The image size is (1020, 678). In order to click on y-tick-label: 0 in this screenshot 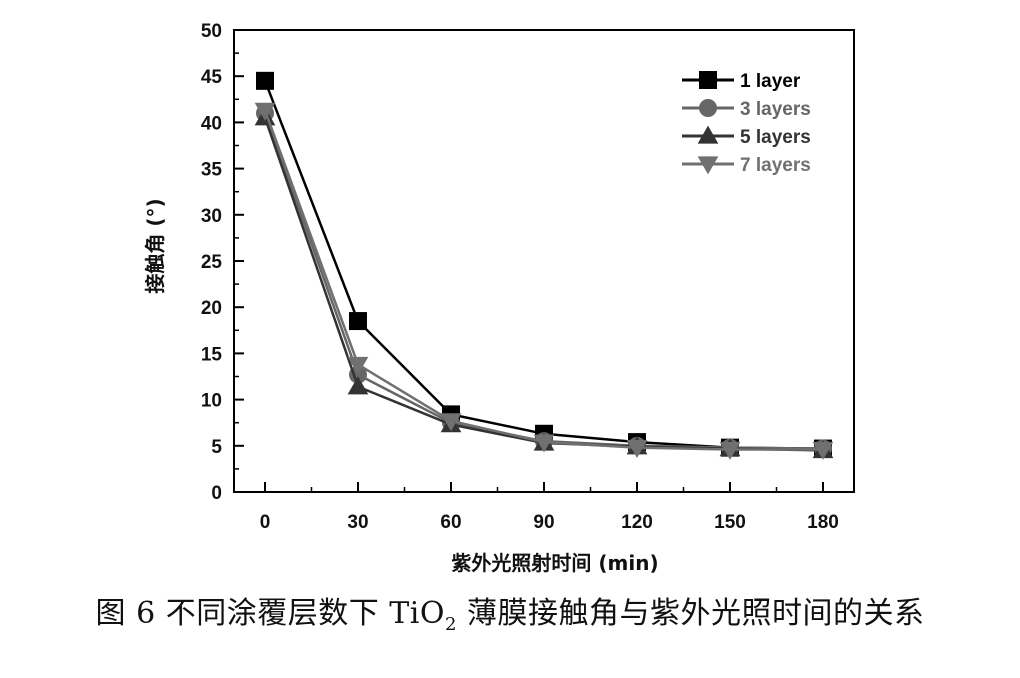, I will do `click(216, 493)`.